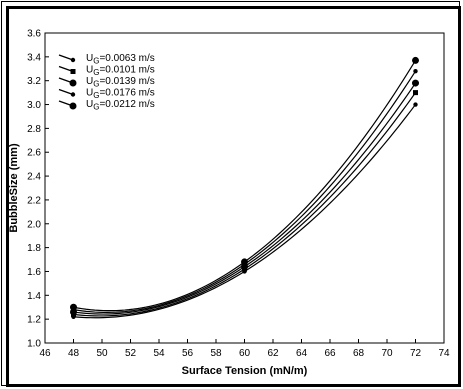 The width and height of the screenshot is (463, 389). Describe the element at coordinates (34, 272) in the screenshot. I see `y-tick-label: 1.6` at that location.